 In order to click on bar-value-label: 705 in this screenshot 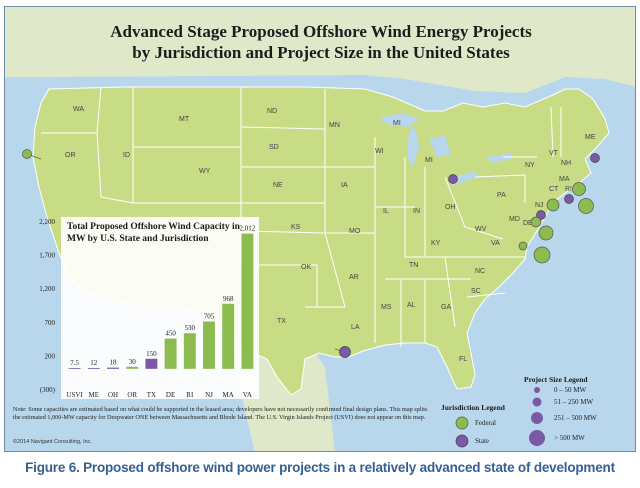, I will do `click(209, 316)`.